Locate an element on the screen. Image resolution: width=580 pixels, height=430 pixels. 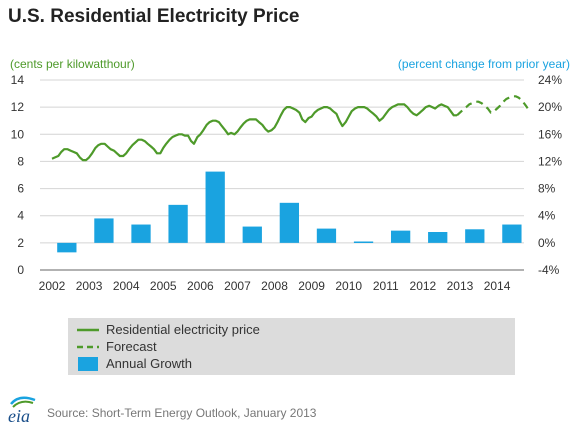
y-right-tick-label: 24% is located at coordinates (550, 80).